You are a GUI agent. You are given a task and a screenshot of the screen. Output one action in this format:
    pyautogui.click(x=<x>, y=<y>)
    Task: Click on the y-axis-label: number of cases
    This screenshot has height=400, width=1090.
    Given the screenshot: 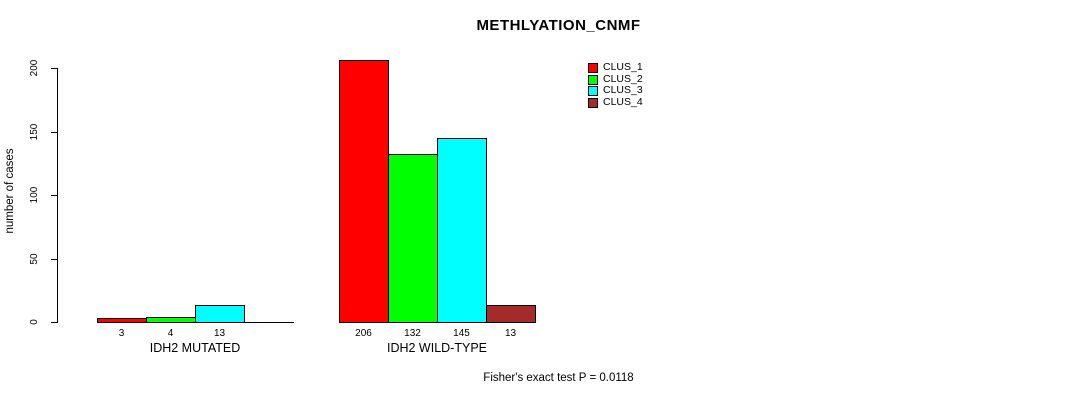 What is the action you would take?
    pyautogui.click(x=10, y=191)
    